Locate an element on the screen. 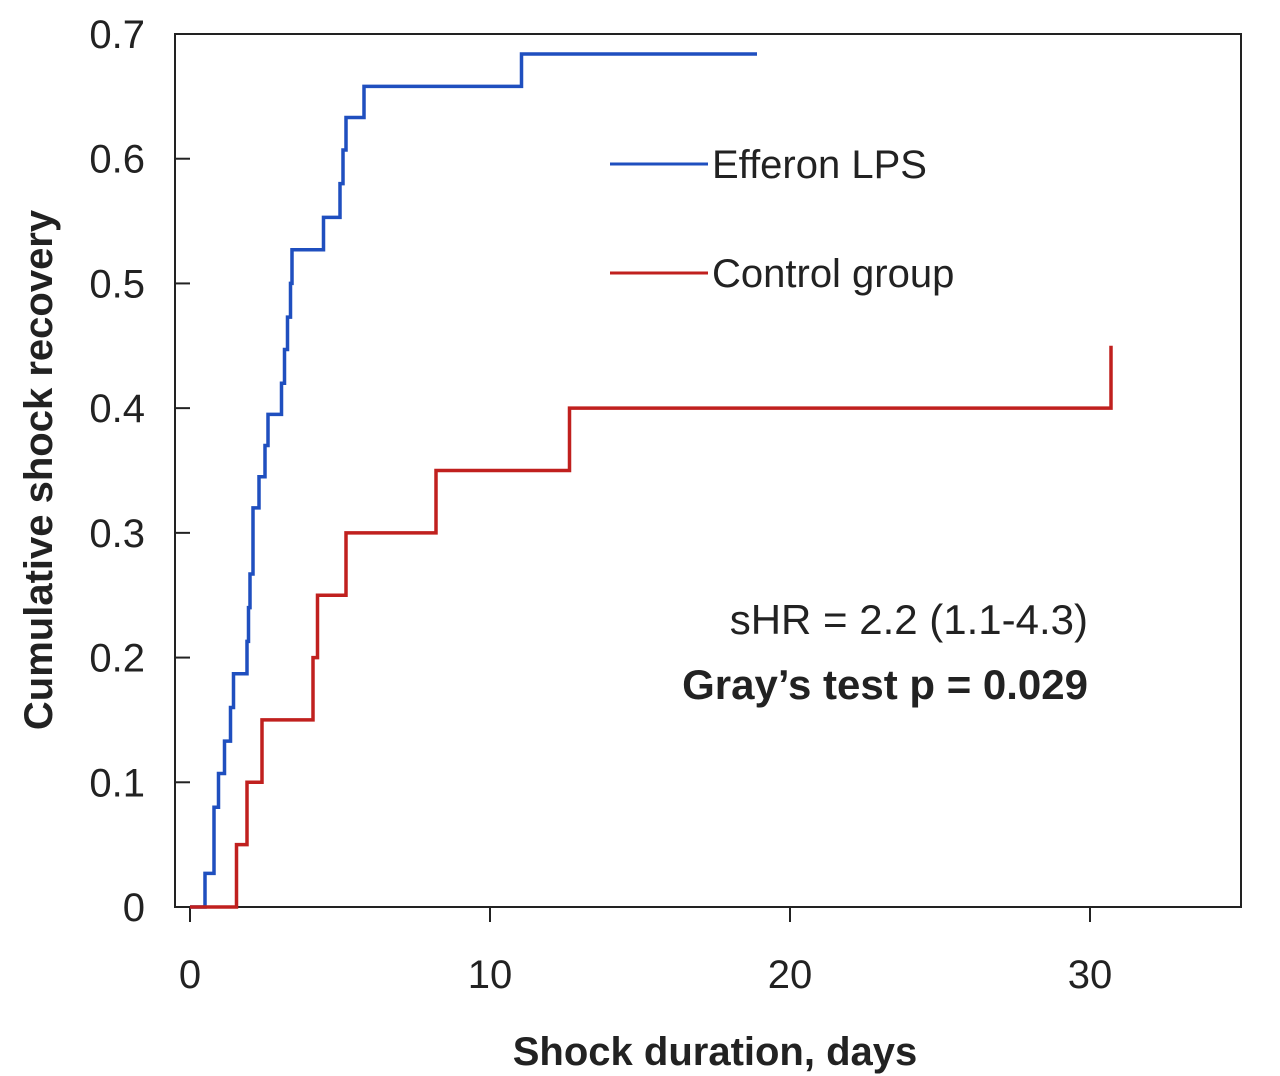 This screenshot has height=1076, width=1280. y-tick-label: 0.3 is located at coordinates (117, 534).